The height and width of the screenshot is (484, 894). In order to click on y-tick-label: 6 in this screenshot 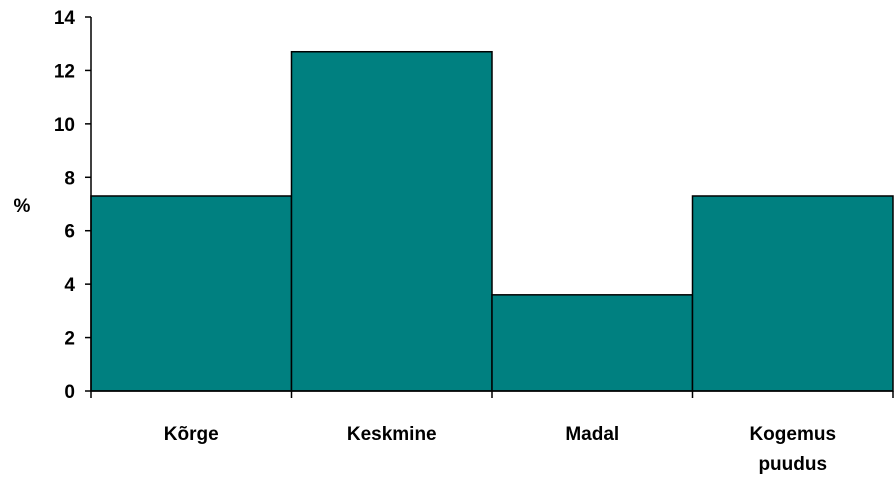, I will do `click(69, 232)`.